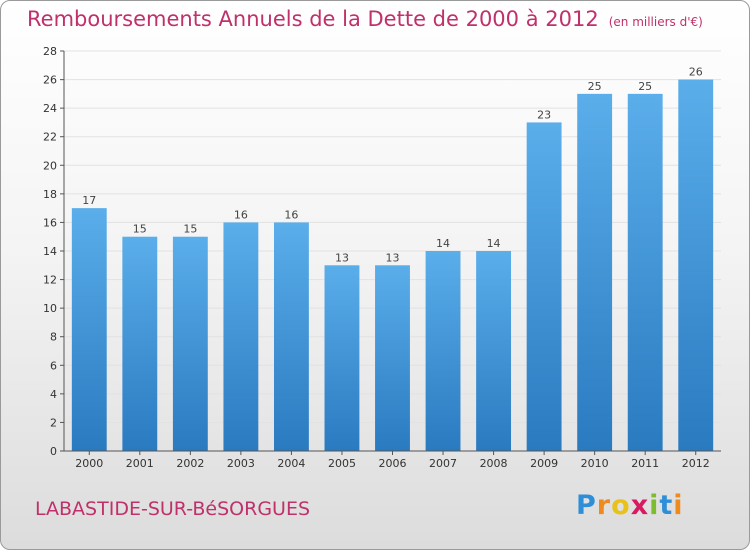 The image size is (750, 550). What do you see at coordinates (50, 108) in the screenshot?
I see `y-tick-label: 24` at bounding box center [50, 108].